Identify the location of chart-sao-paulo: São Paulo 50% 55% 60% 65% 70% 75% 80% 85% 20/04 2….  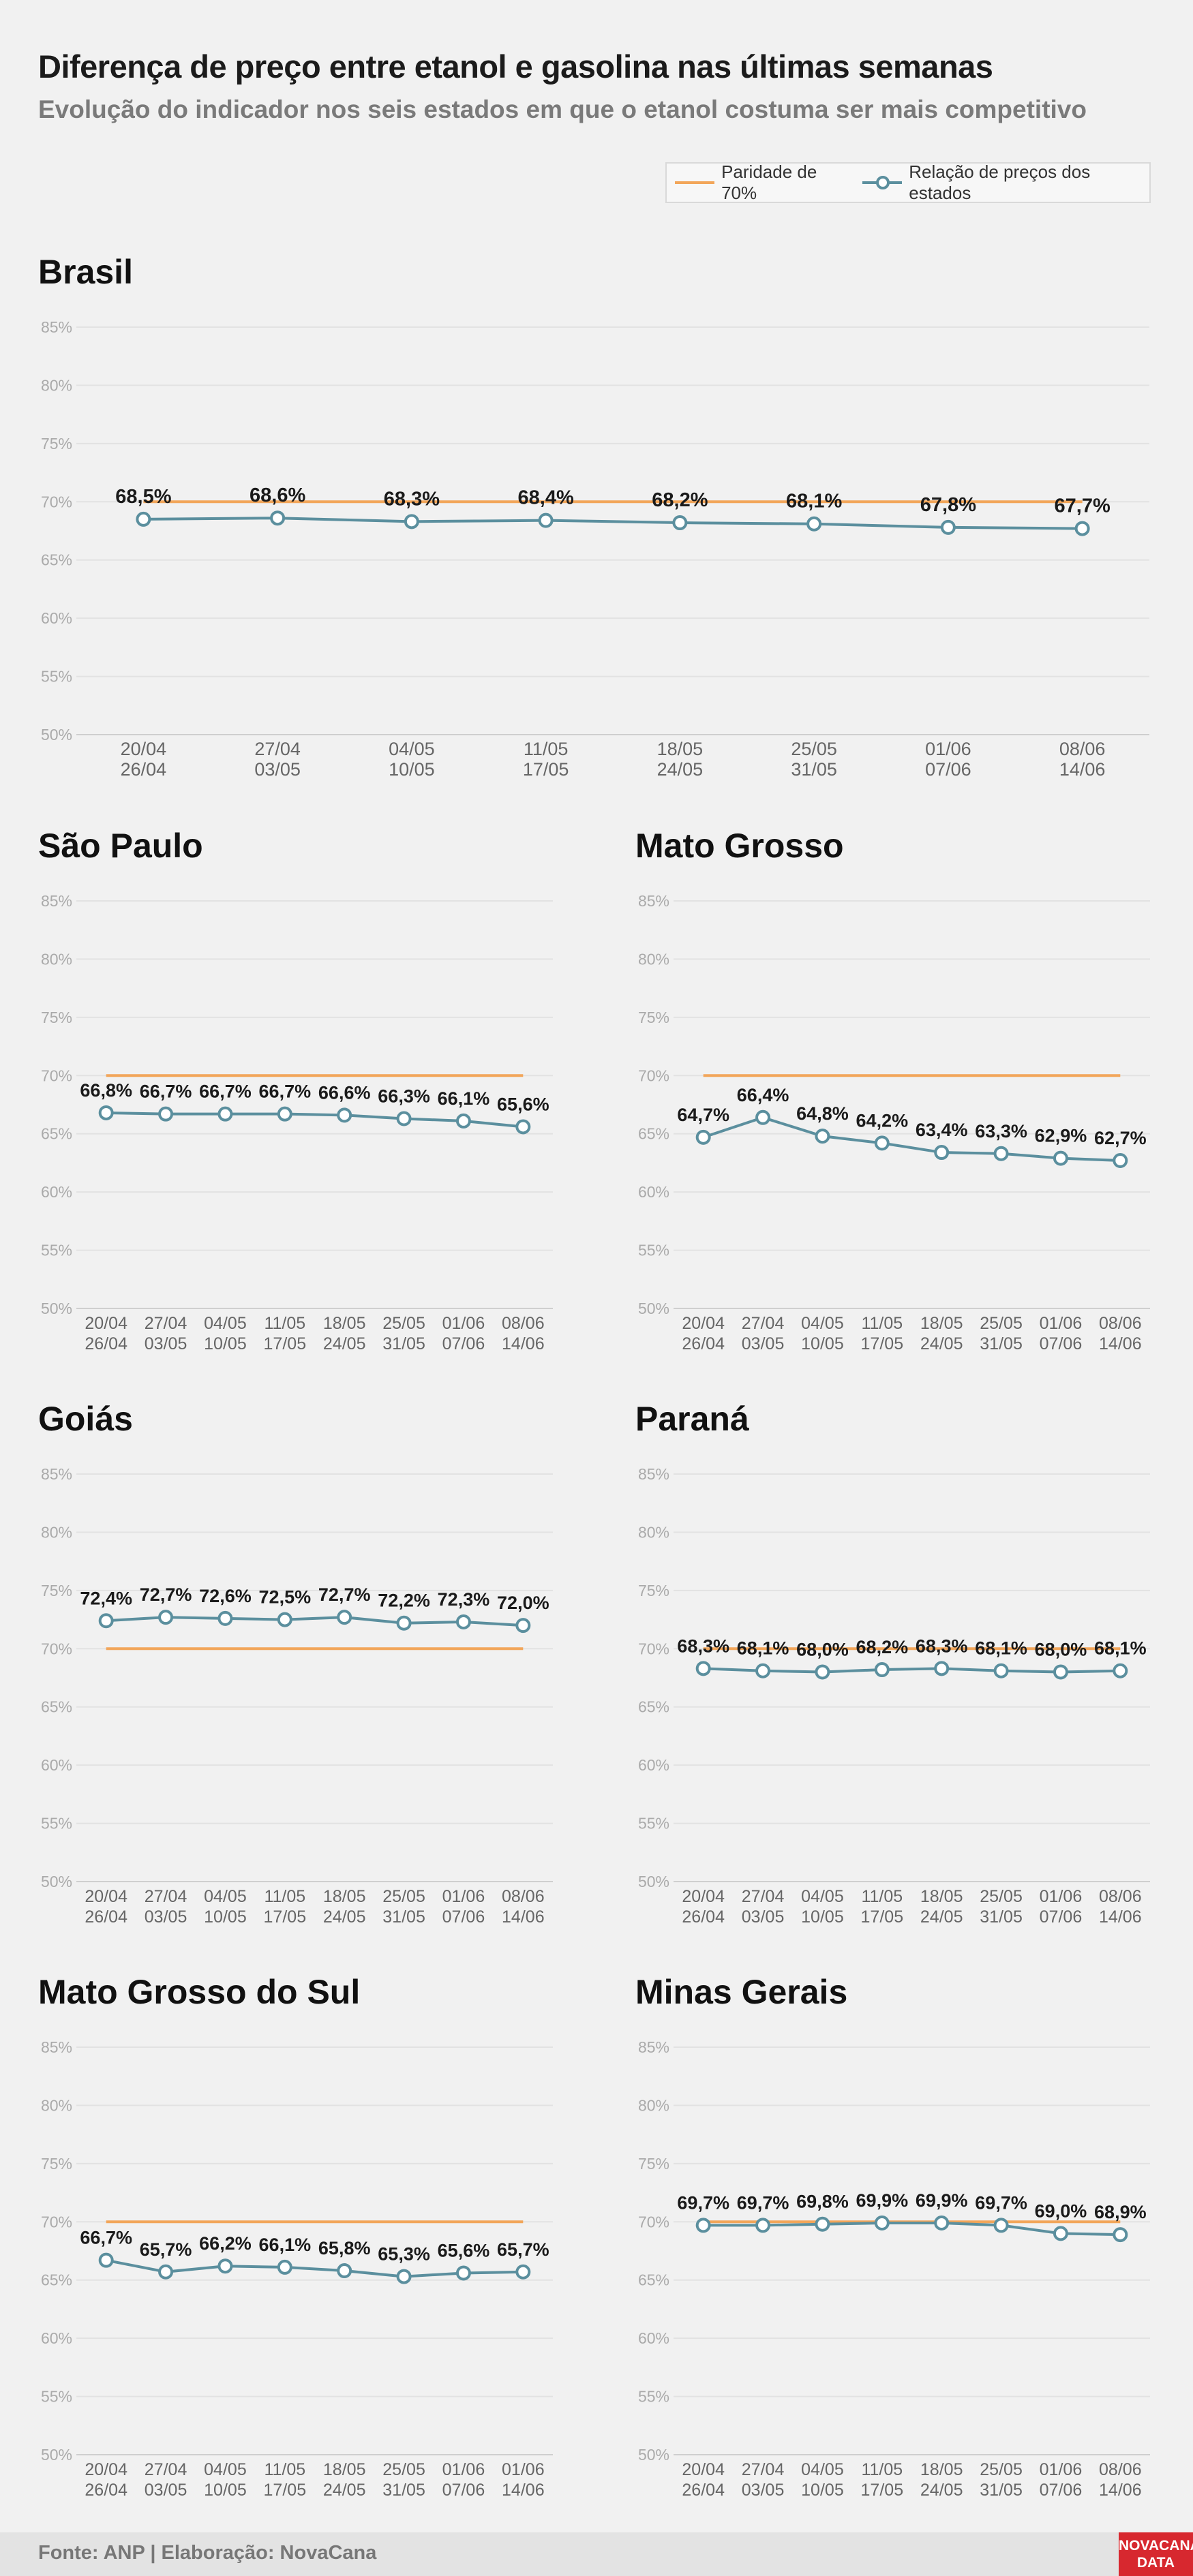
(302, 1098).